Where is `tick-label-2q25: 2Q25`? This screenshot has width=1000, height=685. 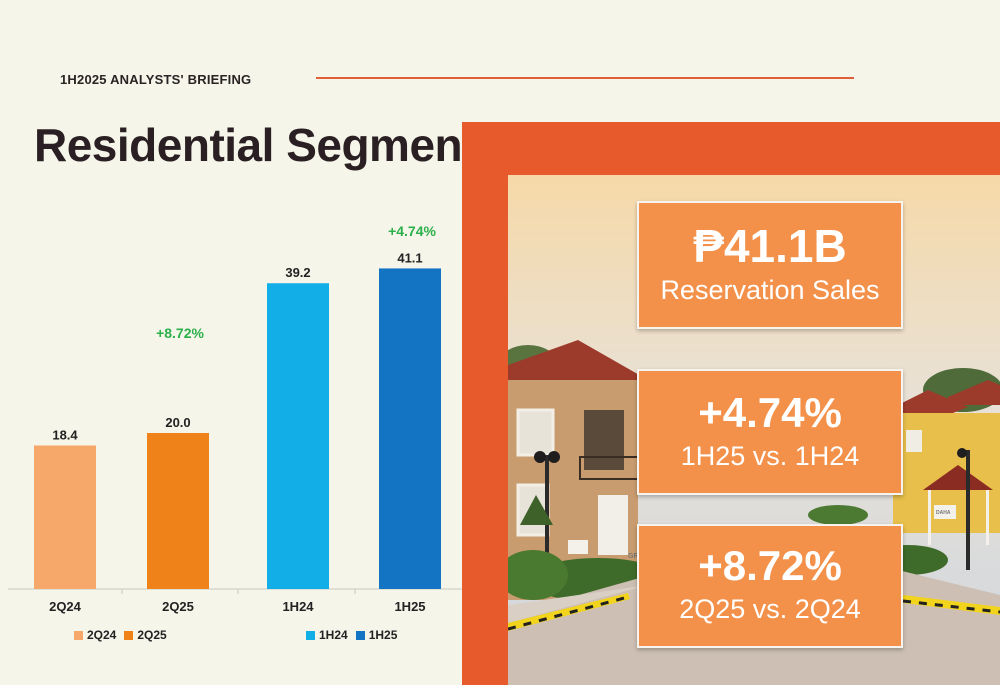 tick-label-2q25: 2Q25 is located at coordinates (178, 606).